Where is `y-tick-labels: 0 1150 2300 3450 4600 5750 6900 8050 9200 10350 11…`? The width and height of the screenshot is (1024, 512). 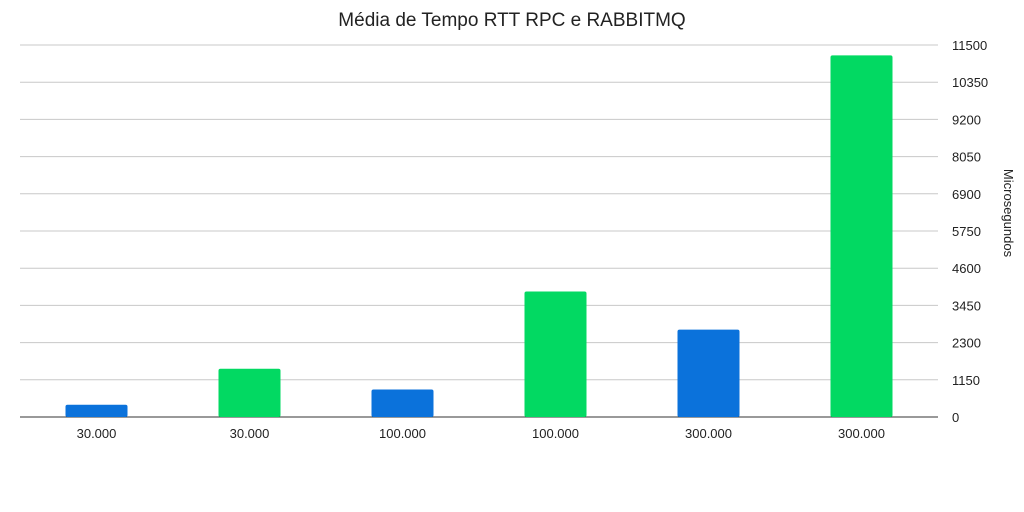 y-tick-labels: 0 1150 2300 3450 4600 5750 6900 8050 9200 10350 11… is located at coordinates (970, 231).